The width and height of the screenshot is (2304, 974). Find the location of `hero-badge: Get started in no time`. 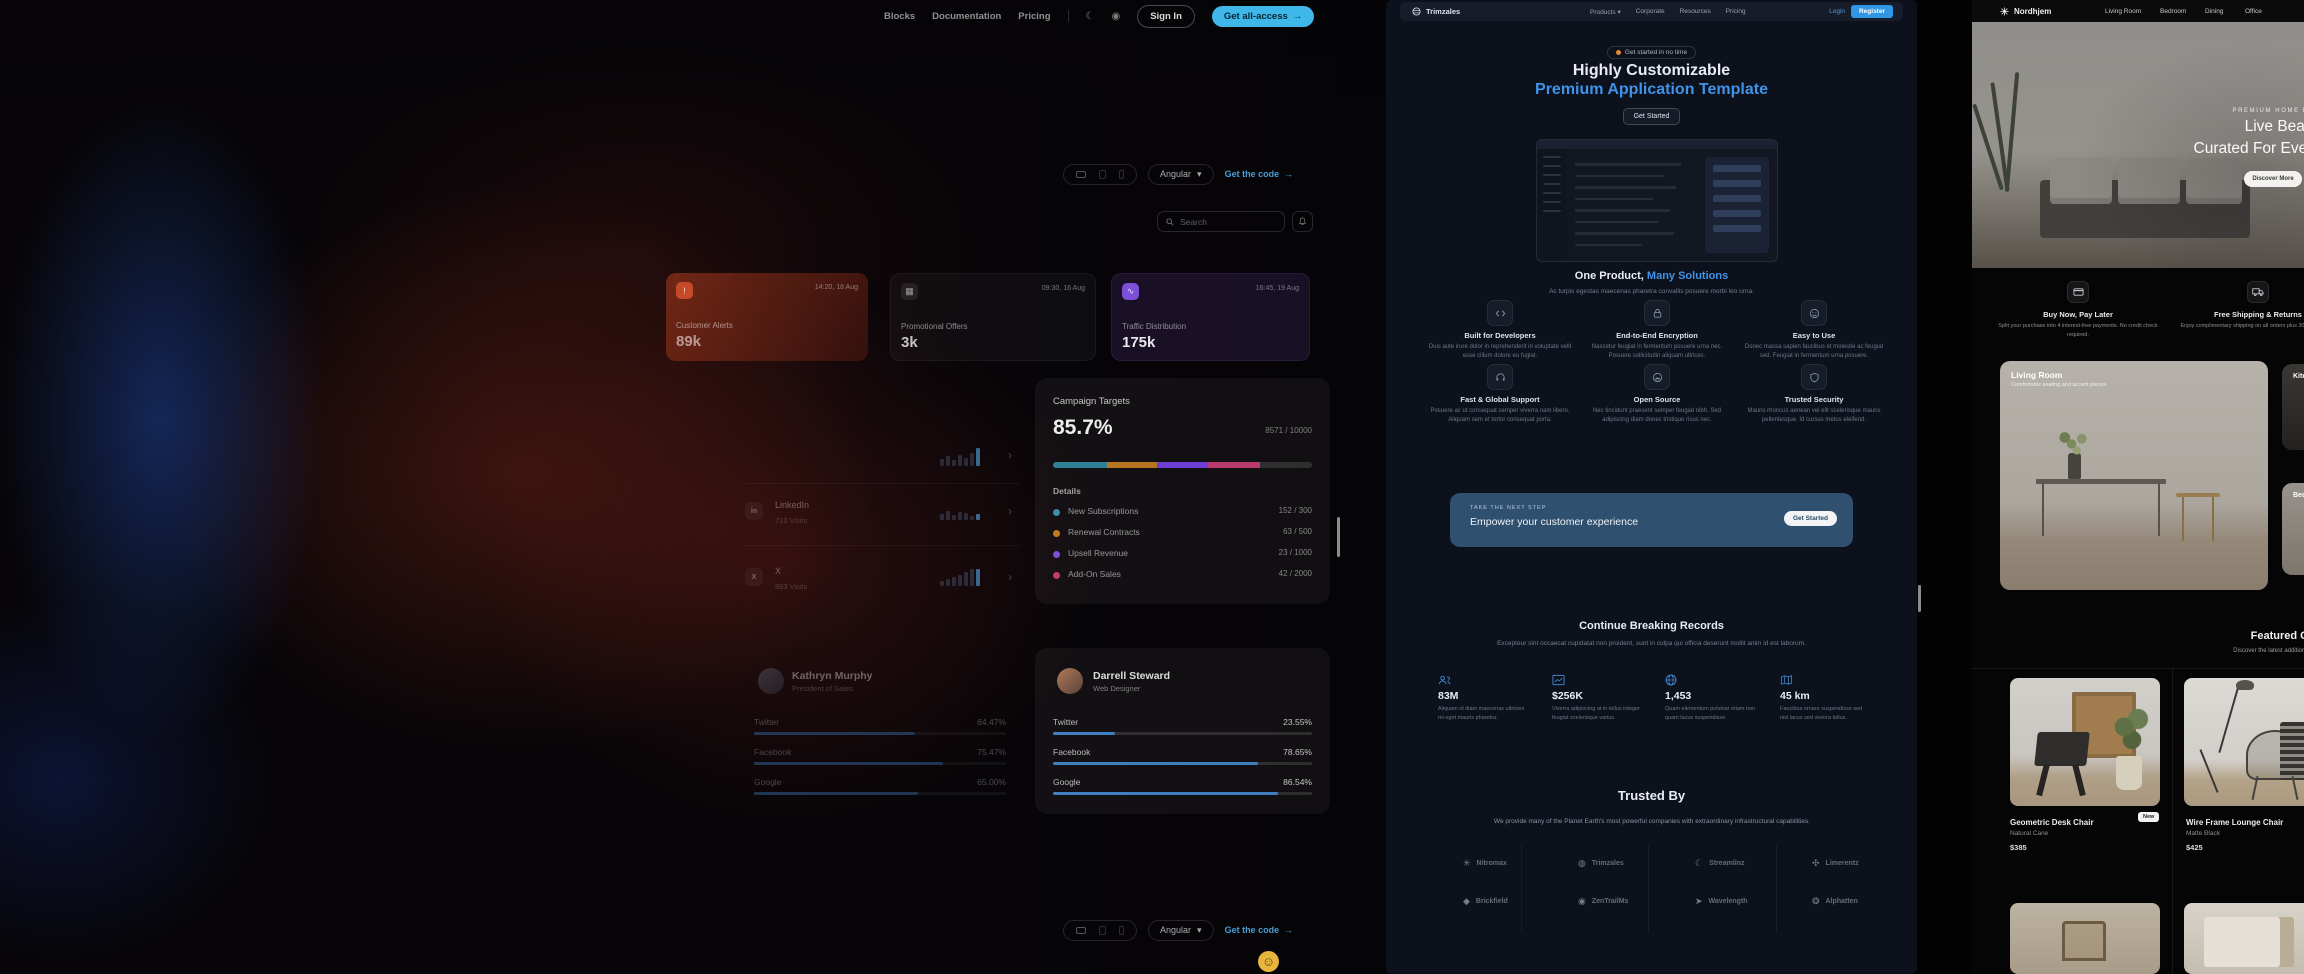

hero-badge: Get started in no time is located at coordinates (1651, 52).